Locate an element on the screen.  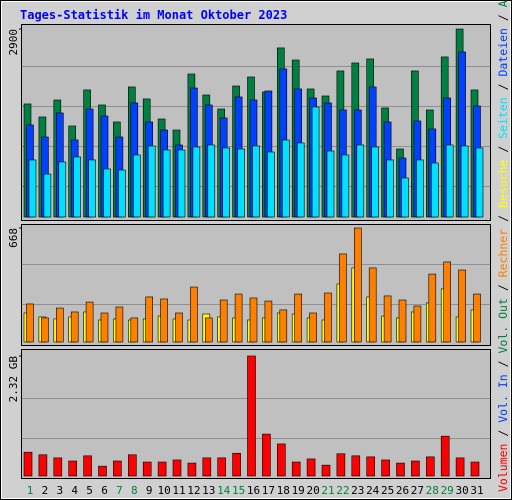
legend-entry: Vol. In is located at coordinates (503, 398).